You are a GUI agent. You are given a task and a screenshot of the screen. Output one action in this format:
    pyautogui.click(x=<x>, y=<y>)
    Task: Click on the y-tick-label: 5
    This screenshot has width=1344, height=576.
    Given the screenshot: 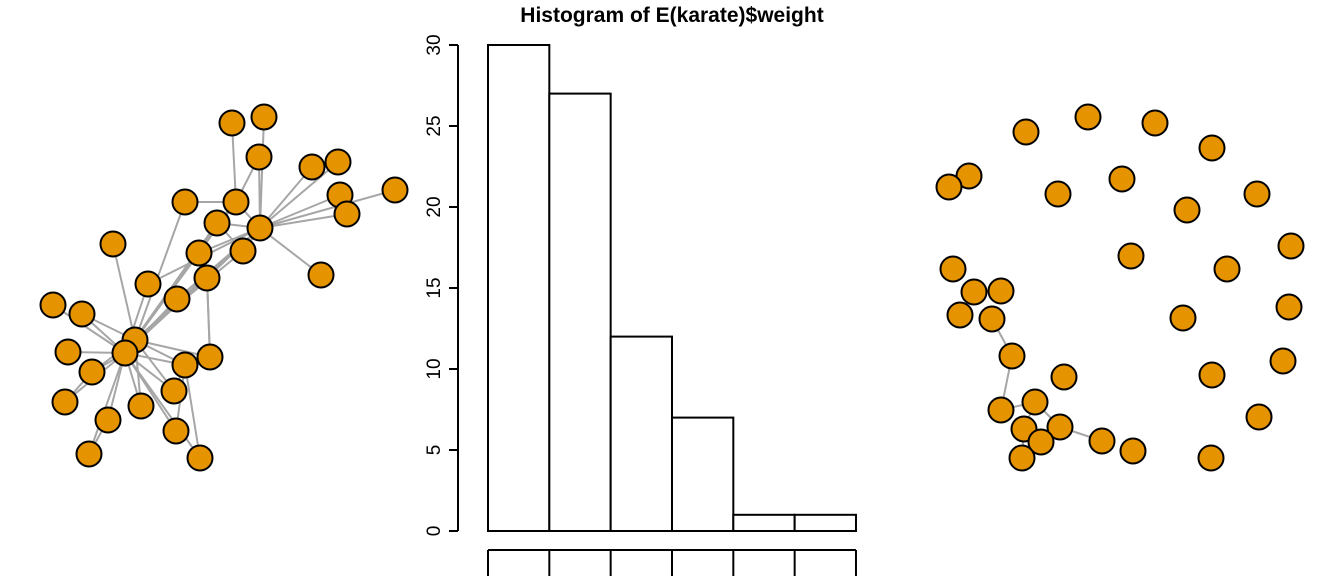 What is the action you would take?
    pyautogui.click(x=434, y=450)
    